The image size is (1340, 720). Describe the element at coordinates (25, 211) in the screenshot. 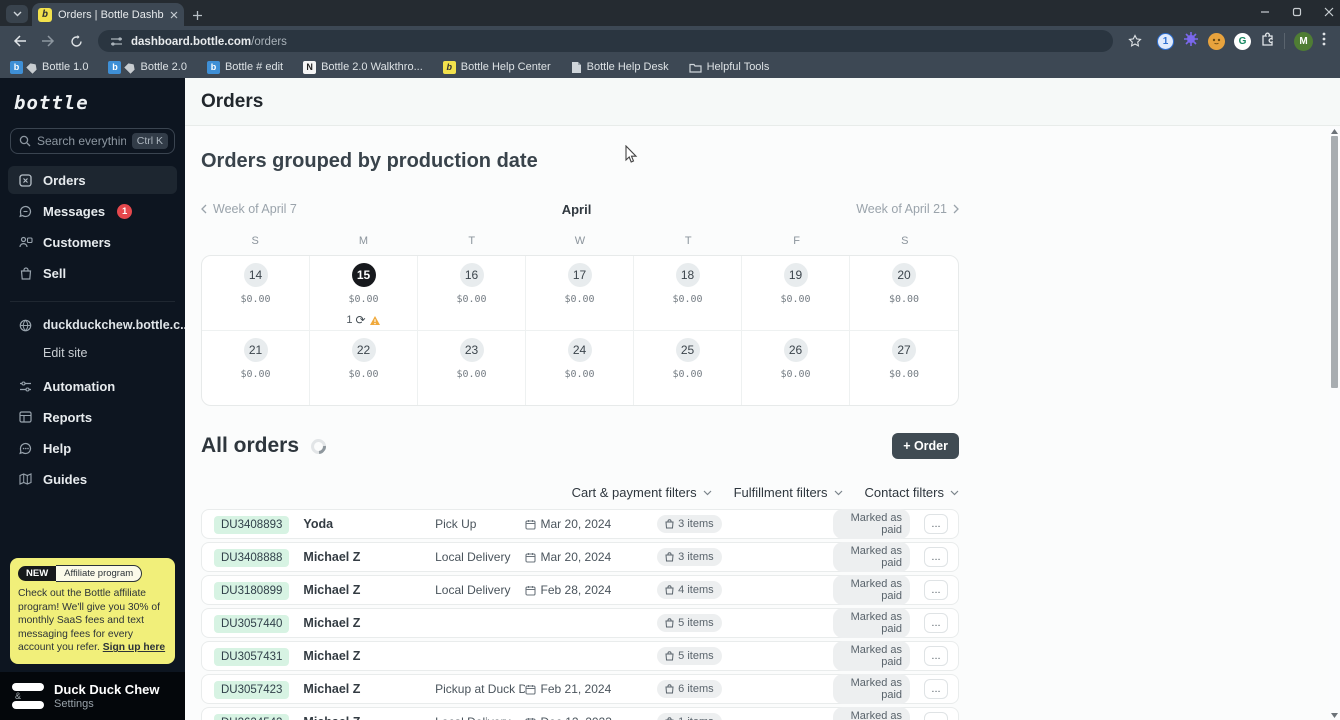

I see `chat-bubble-icon` at that location.